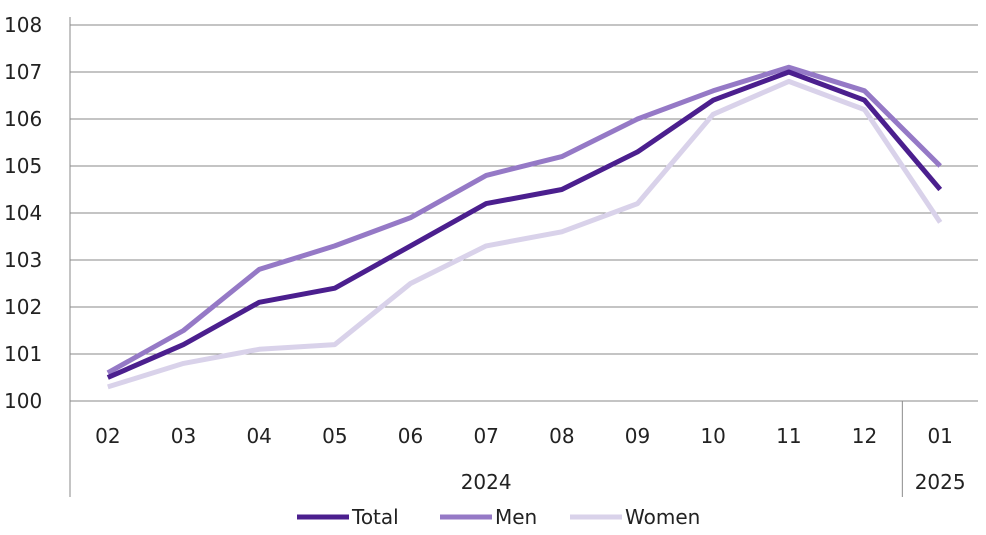 This screenshot has height=535, width=986. I want to click on x-tick-label: 07, so click(485, 436).